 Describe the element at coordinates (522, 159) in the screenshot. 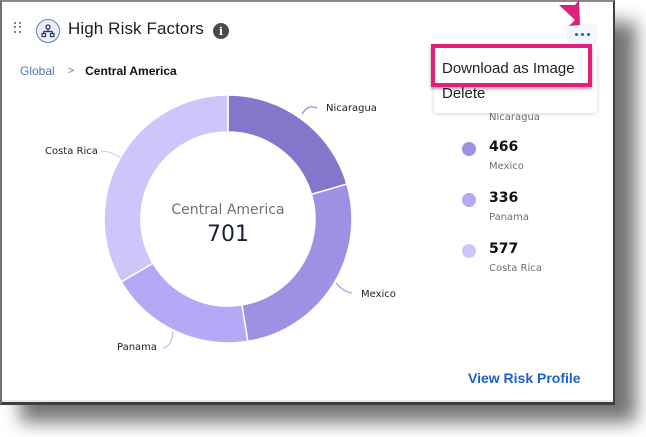

I see `legend-item-mexico: 466 Mexico` at that location.